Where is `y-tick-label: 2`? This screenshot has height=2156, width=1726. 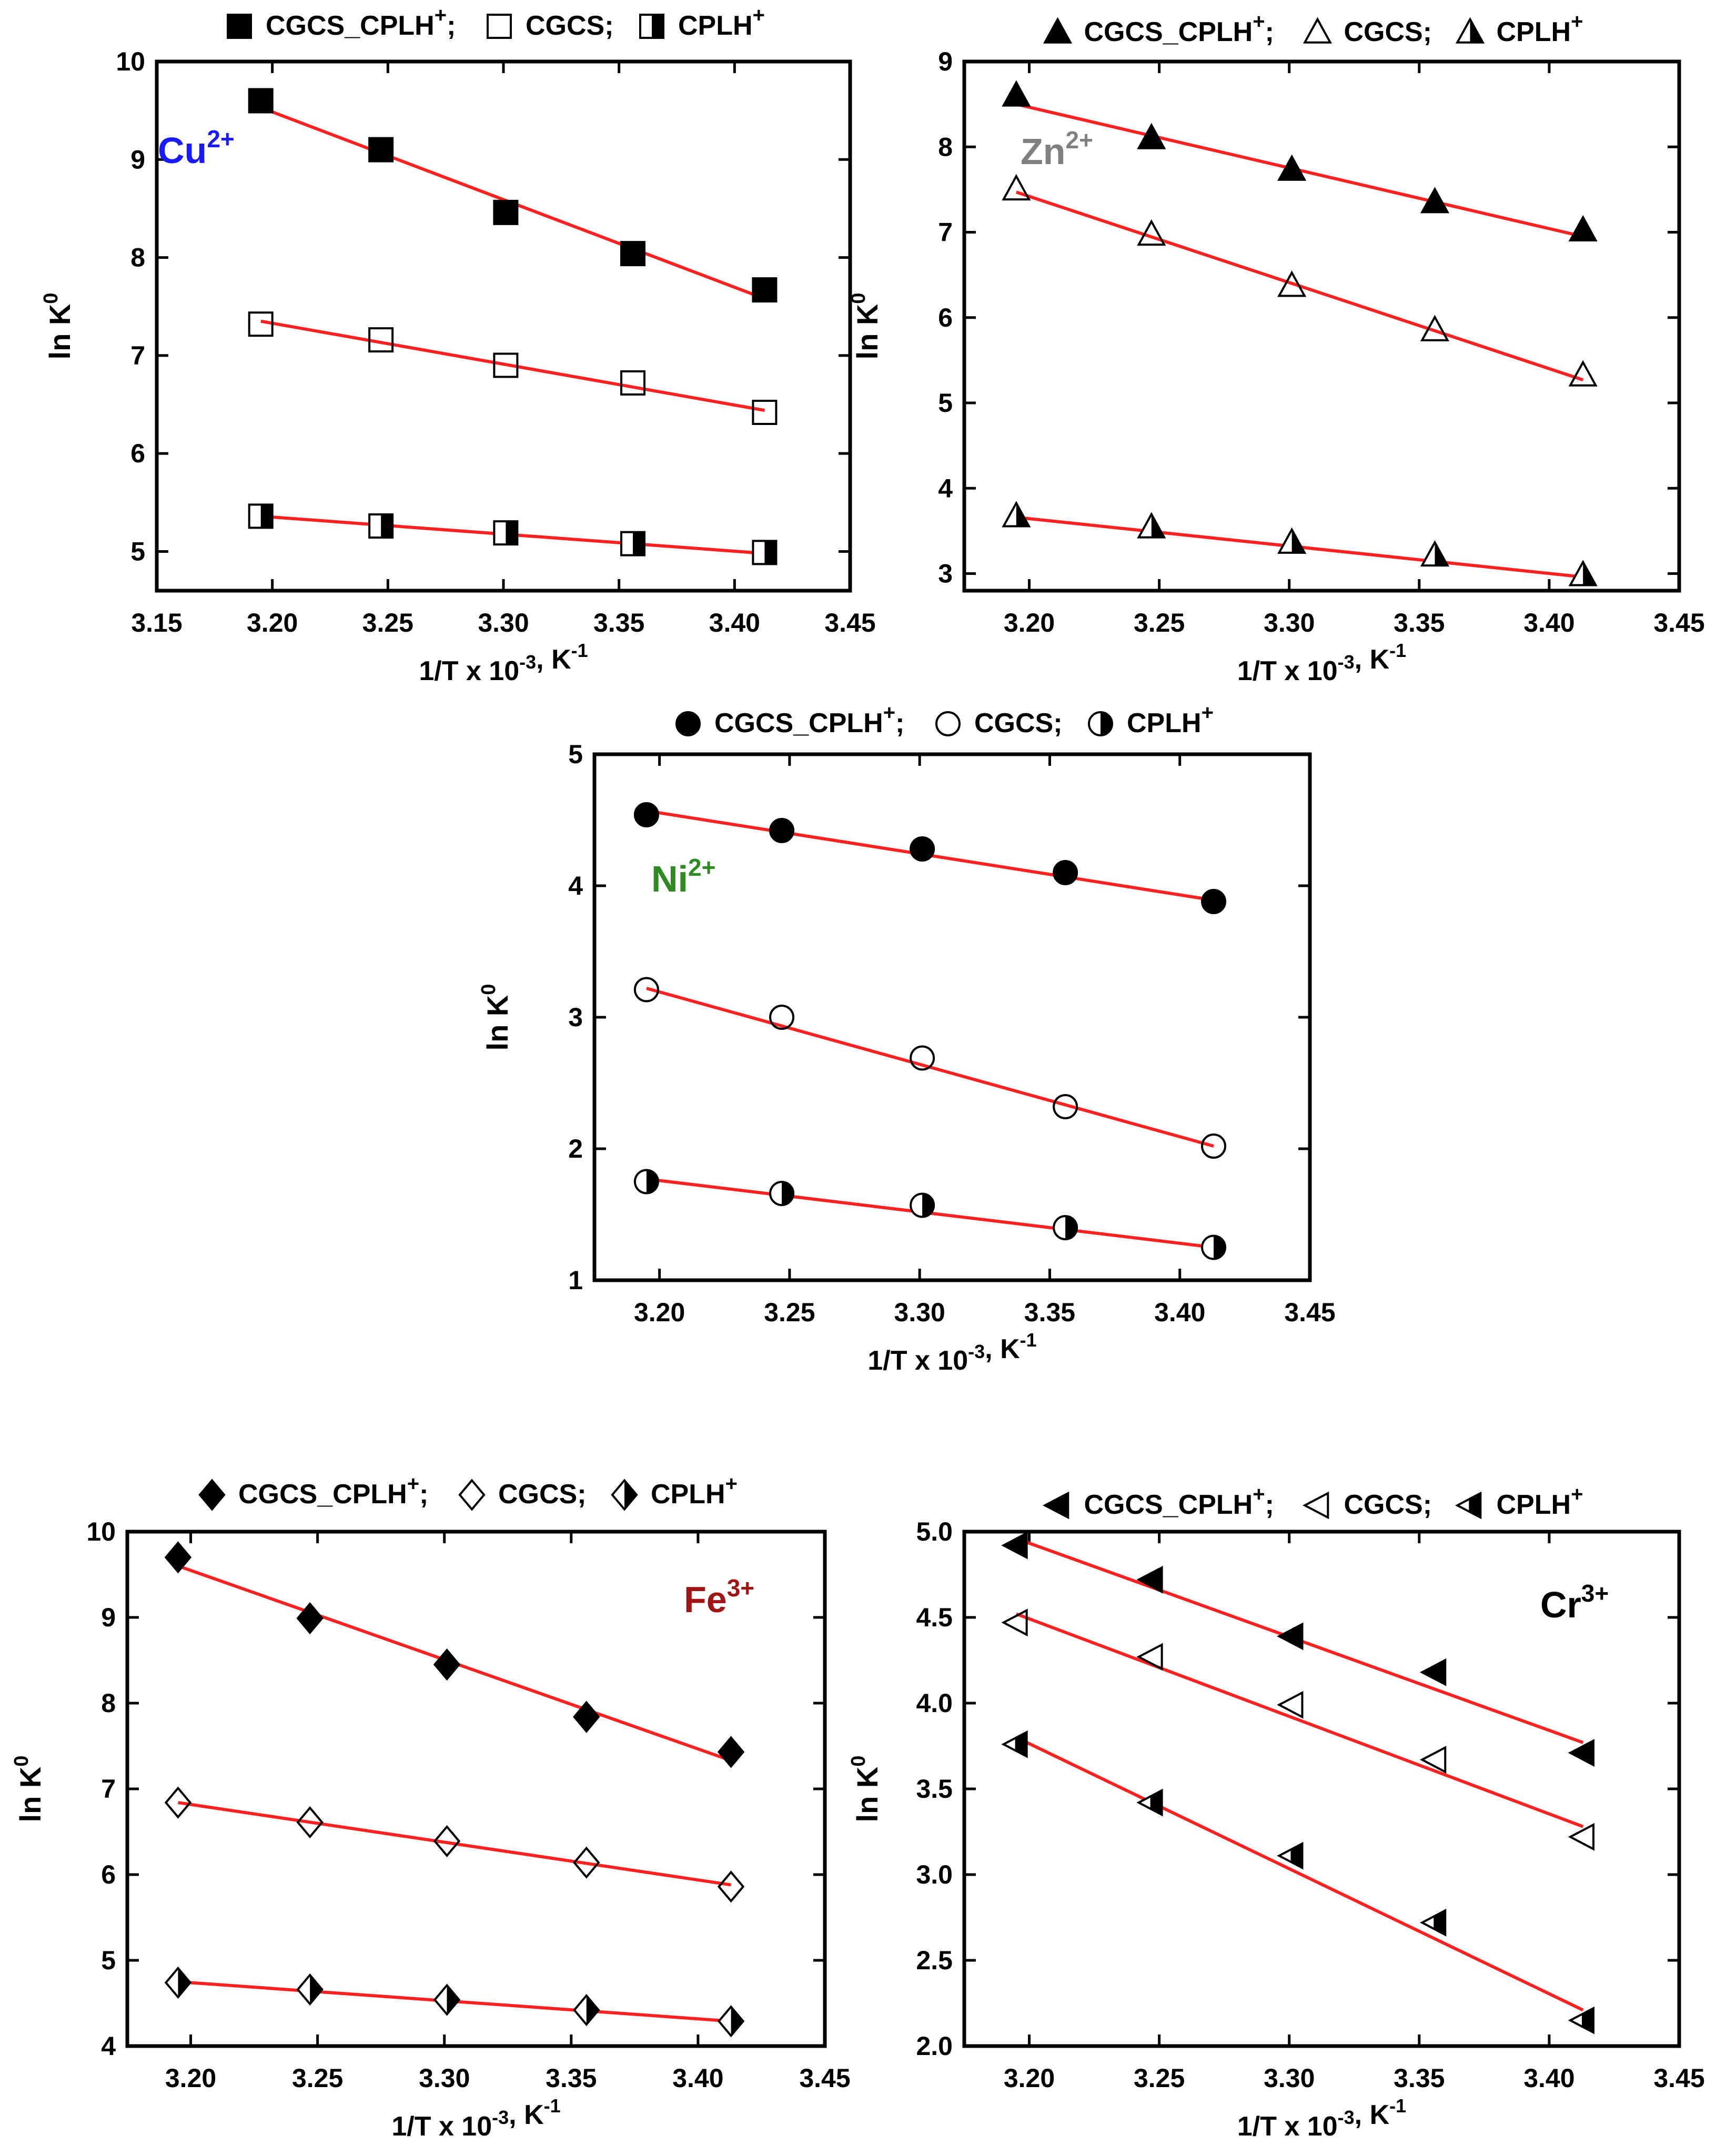 y-tick-label: 2 is located at coordinates (575, 1148).